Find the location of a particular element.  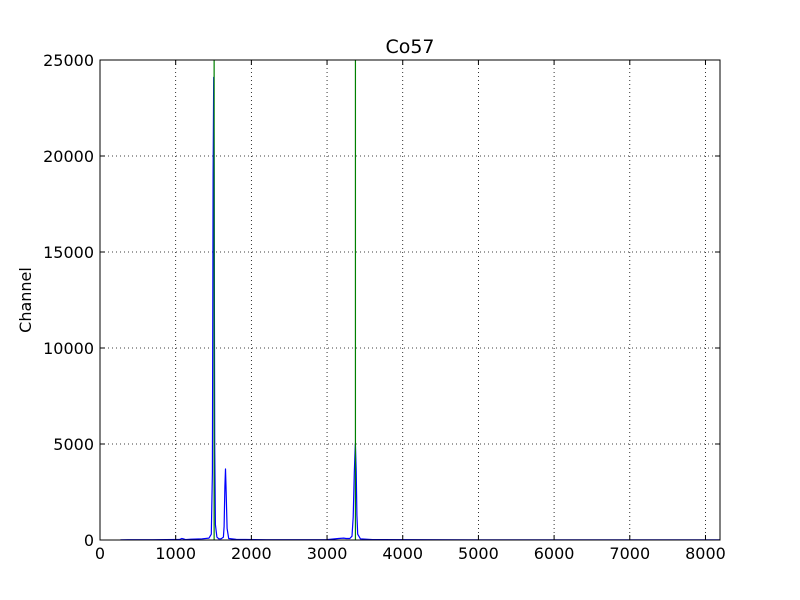

x-tick-label: 5000 is located at coordinates (478, 553).